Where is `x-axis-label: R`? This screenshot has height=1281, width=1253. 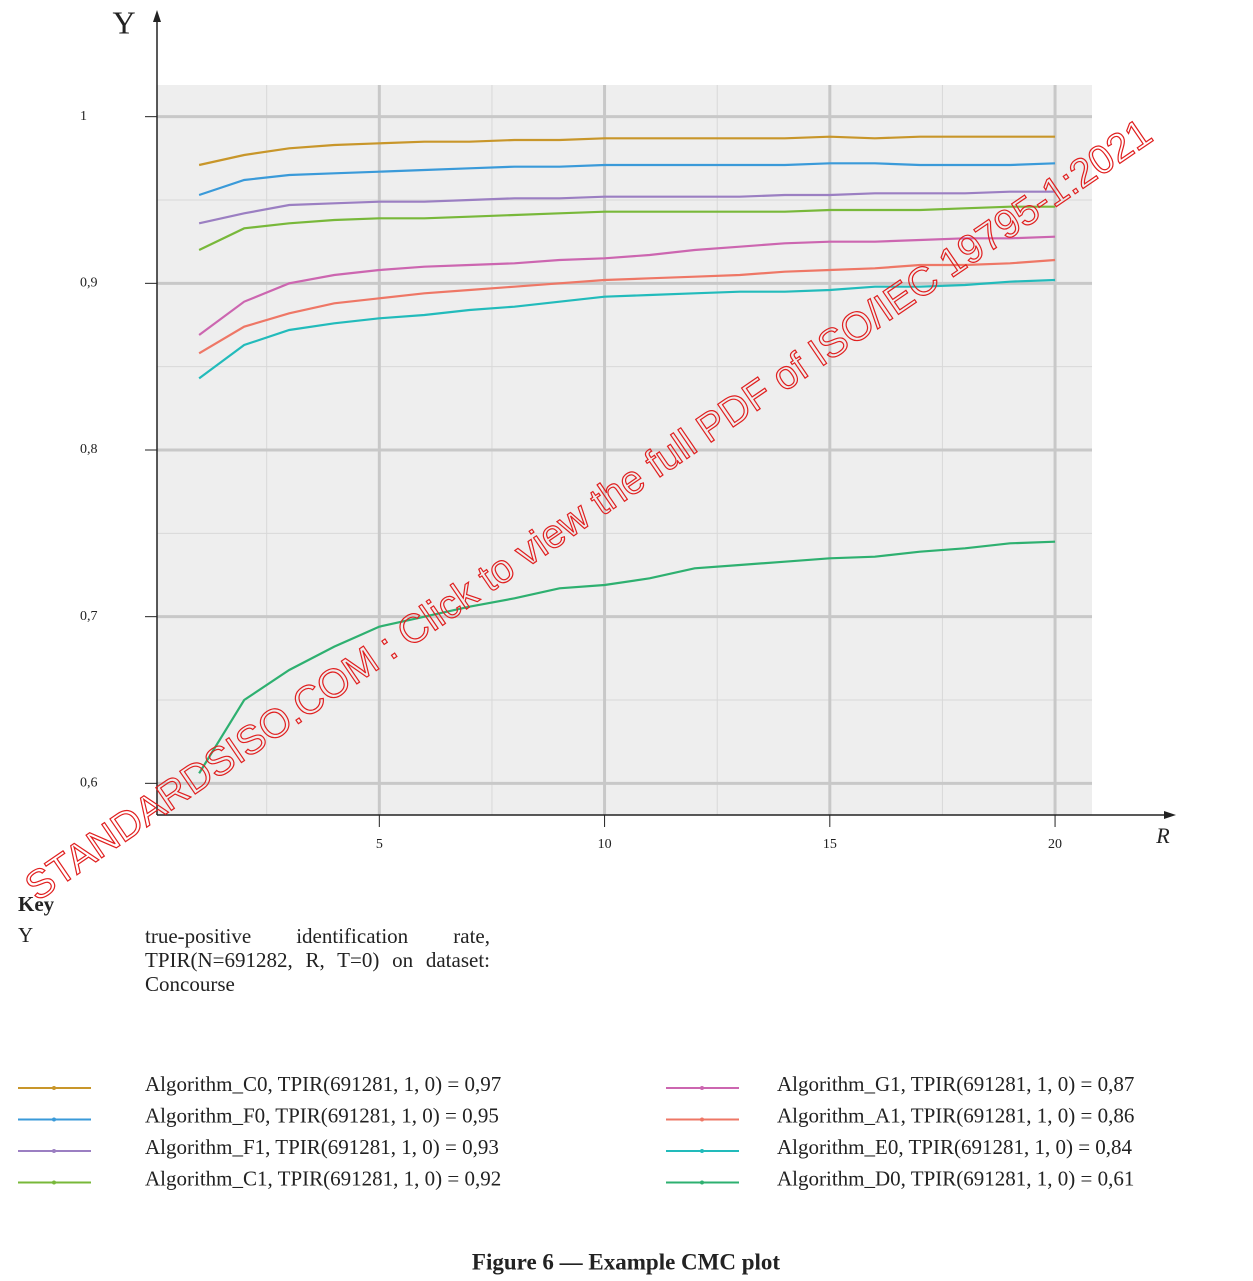
x-axis-label: R is located at coordinates (1162, 835).